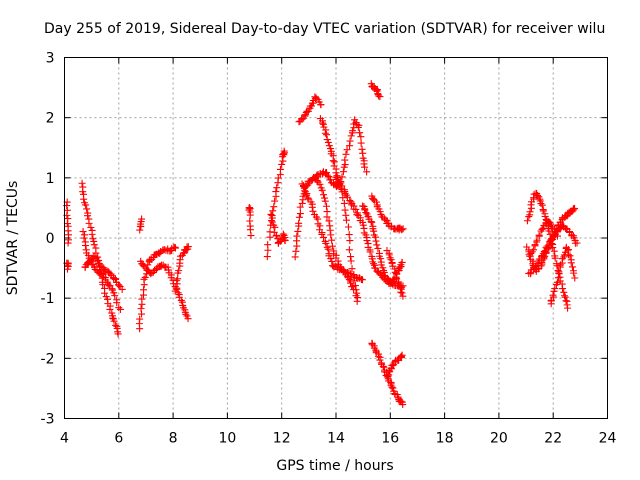 This screenshot has width=640, height=480. Describe the element at coordinates (334, 466) in the screenshot. I see `x-axis-label: GPS time / hours` at that location.